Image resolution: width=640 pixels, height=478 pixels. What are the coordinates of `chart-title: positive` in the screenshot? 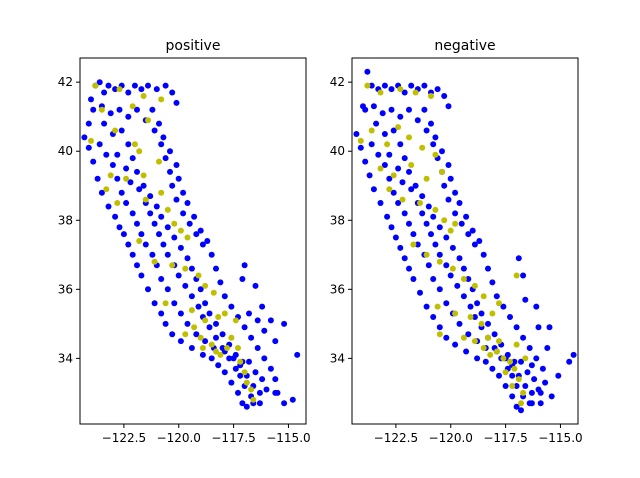 It's located at (193, 46).